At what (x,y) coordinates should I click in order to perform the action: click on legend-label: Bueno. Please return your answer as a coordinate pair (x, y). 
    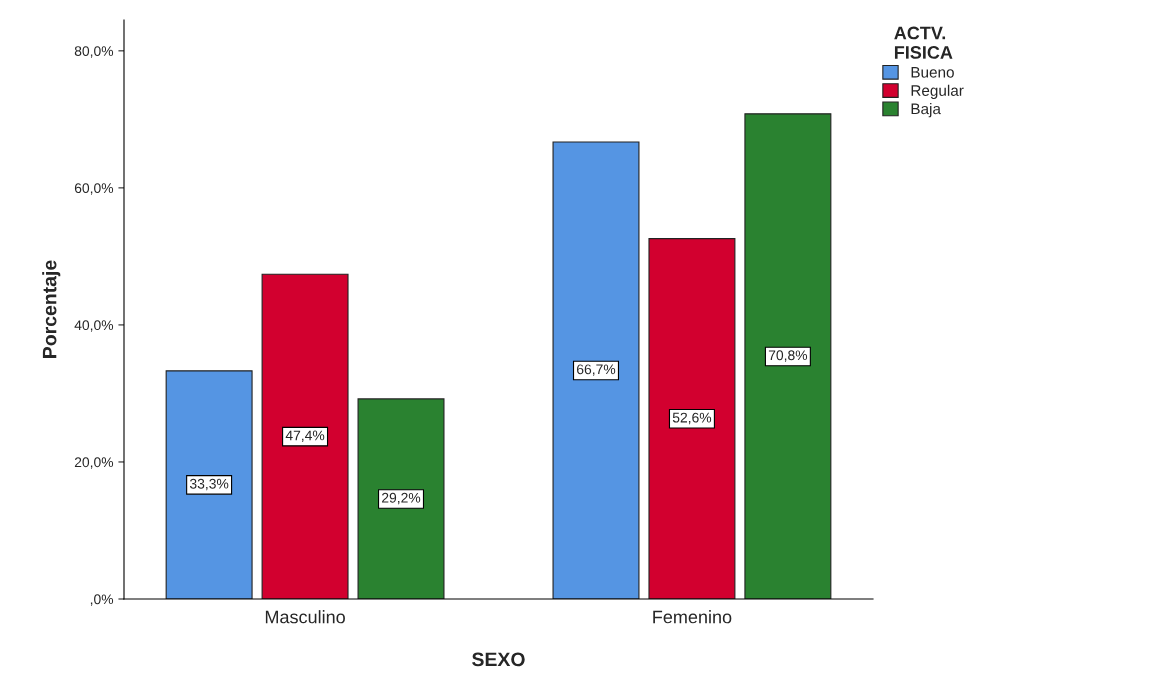
    Looking at the image, I should click on (932, 72).